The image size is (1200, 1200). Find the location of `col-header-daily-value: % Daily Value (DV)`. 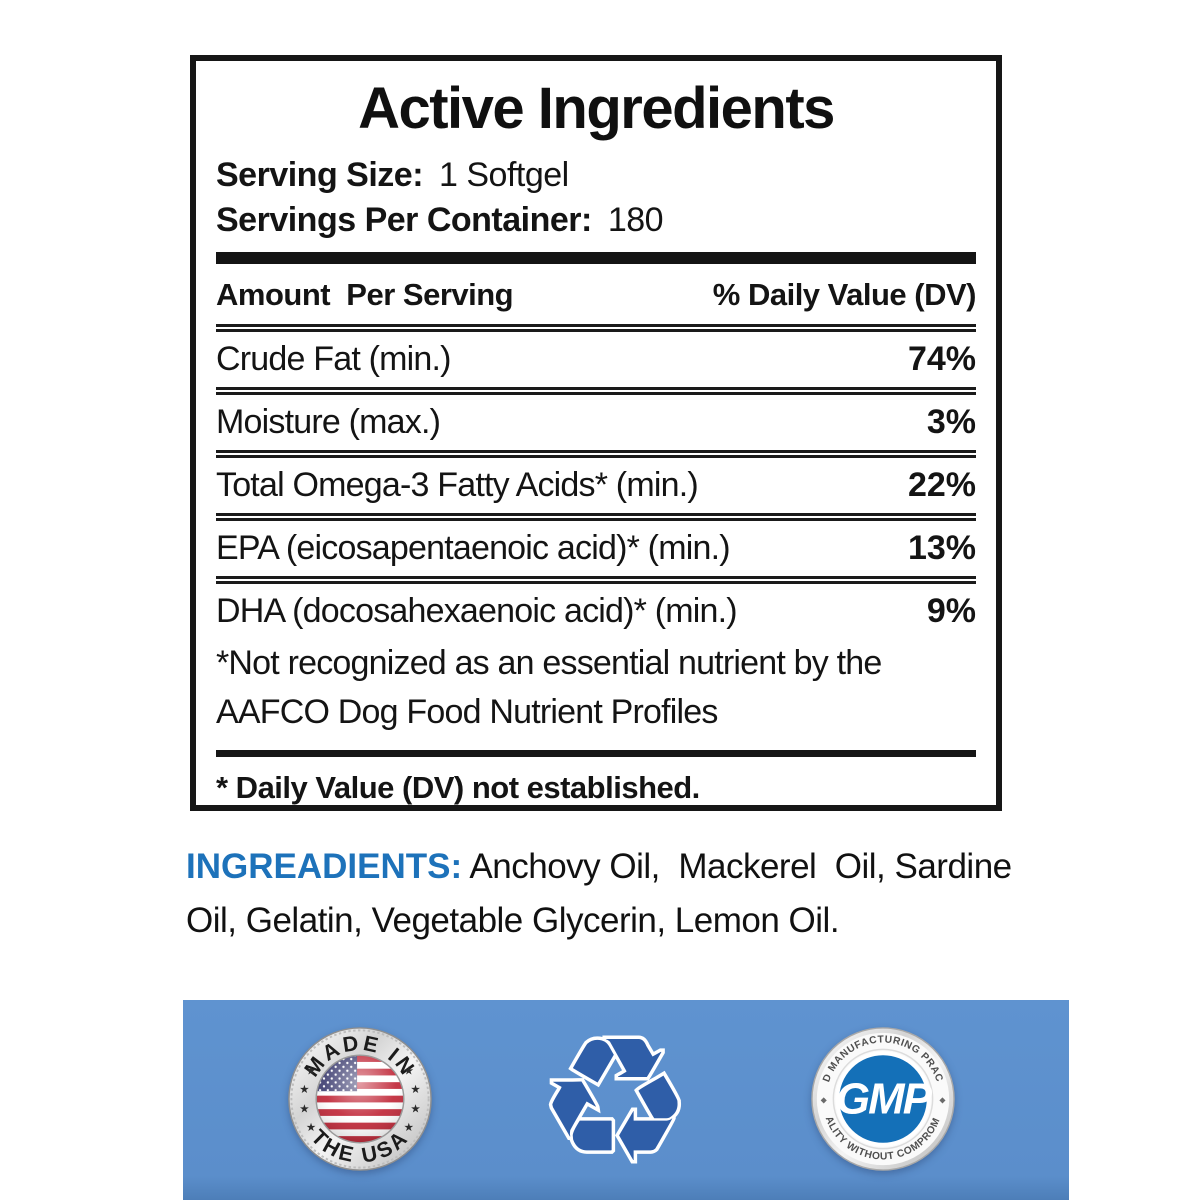

col-header-daily-value: % Daily Value (DV) is located at coordinates (844, 294).